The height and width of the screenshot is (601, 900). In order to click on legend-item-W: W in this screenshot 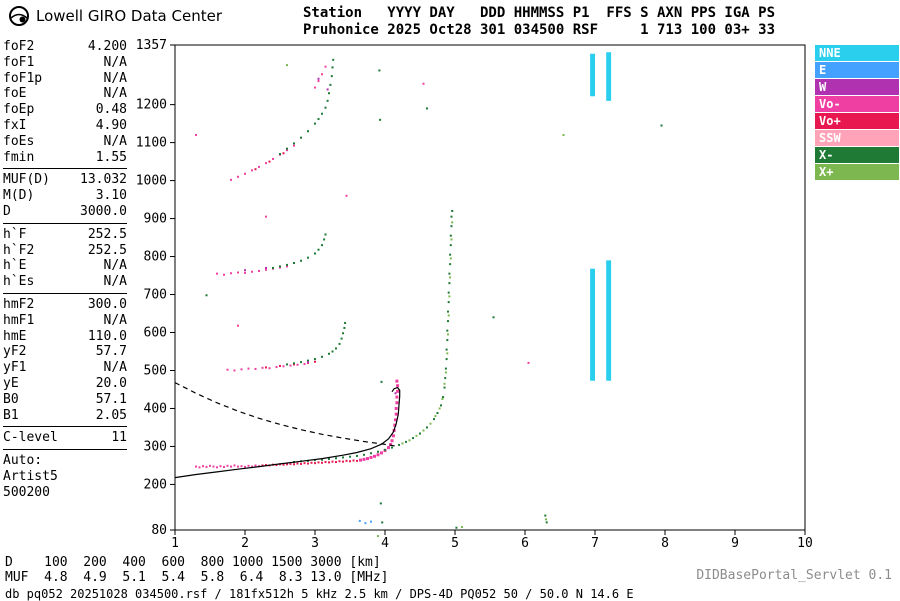, I will do `click(857, 87)`.